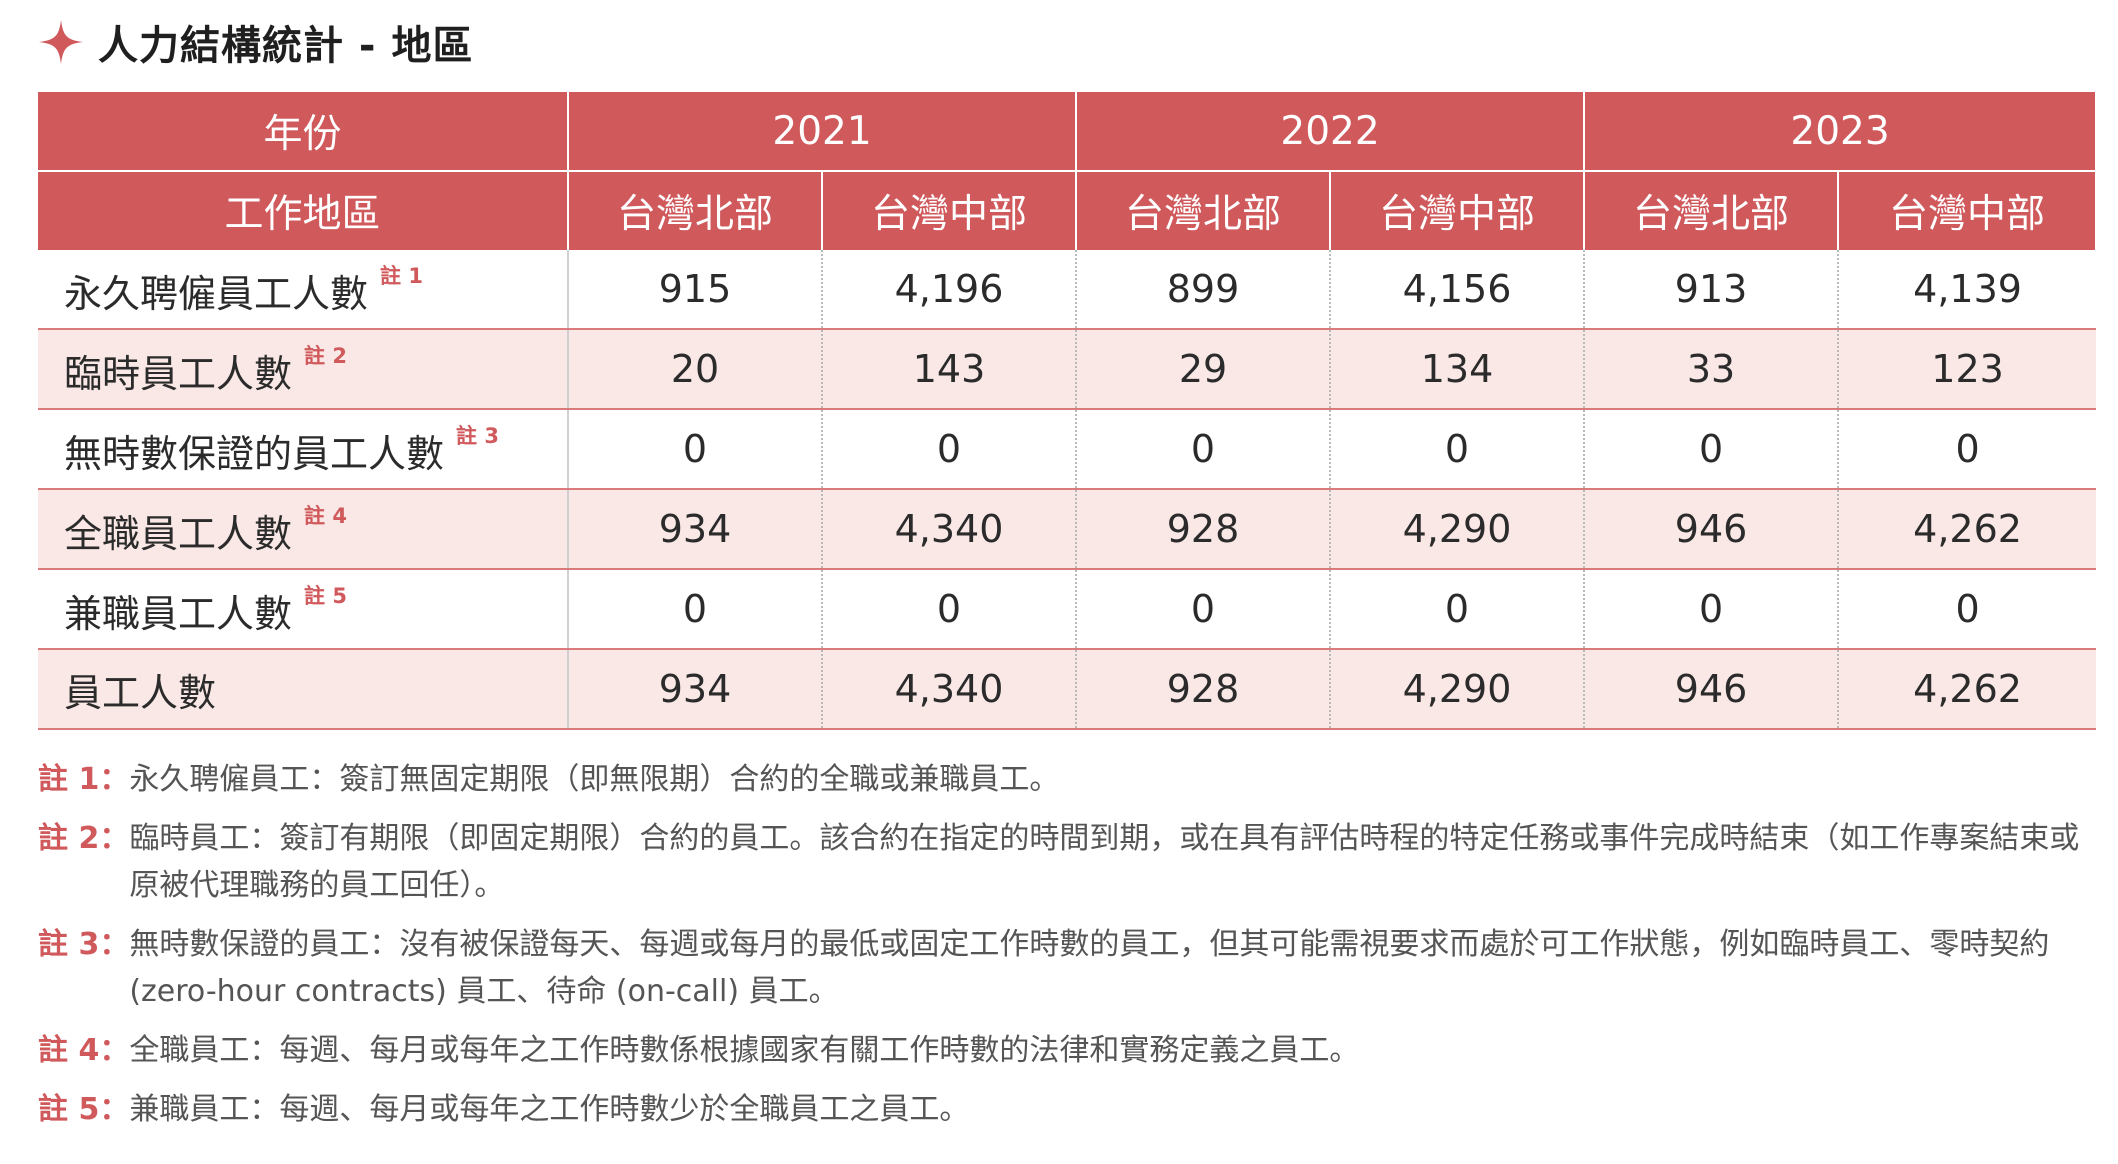 This screenshot has width=2118, height=1164. What do you see at coordinates (325, 596) in the screenshot?
I see `footnote-marker: 註 5` at bounding box center [325, 596].